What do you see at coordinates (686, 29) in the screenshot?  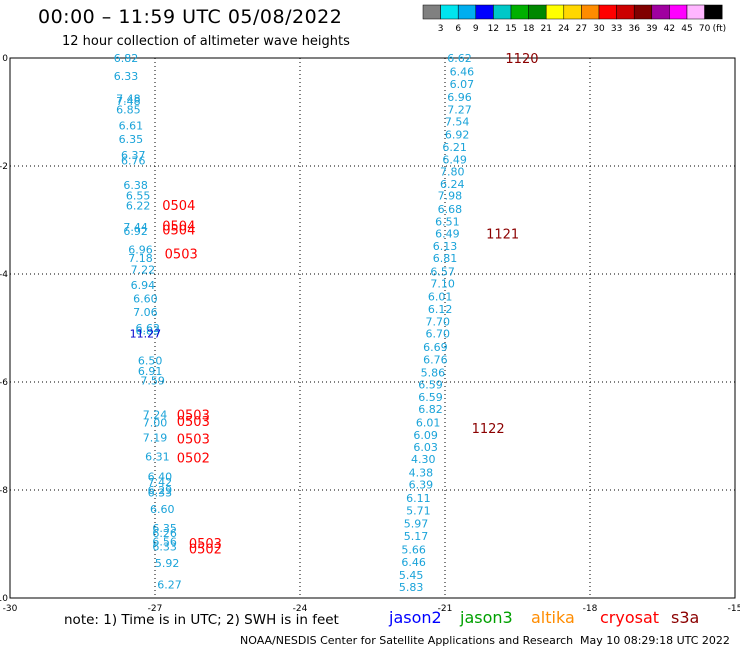 I see `color-scale-label: 45` at bounding box center [686, 29].